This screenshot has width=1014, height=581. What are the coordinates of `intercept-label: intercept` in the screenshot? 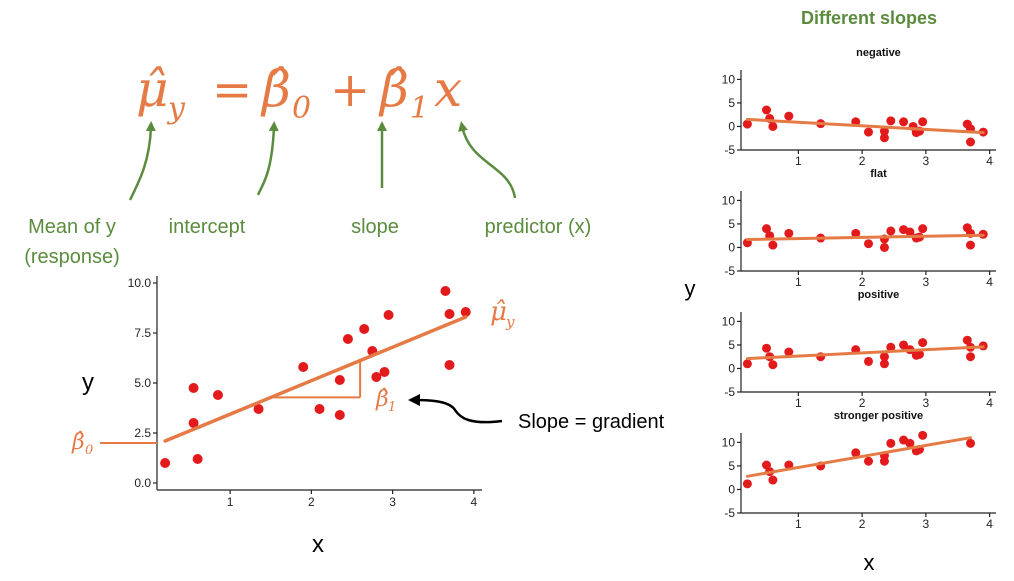 It's located at (207, 227).